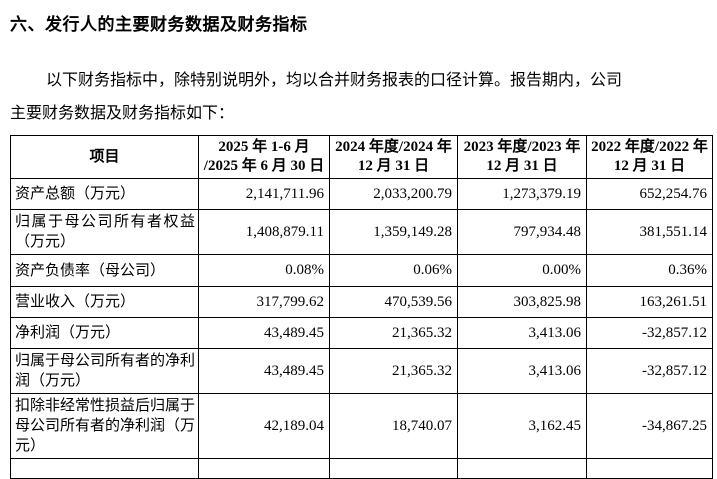 This screenshot has width=717, height=479. What do you see at coordinates (104, 371) in the screenshot?
I see `row-label: 归属于母公司所有者的净利润（万元）` at bounding box center [104, 371].